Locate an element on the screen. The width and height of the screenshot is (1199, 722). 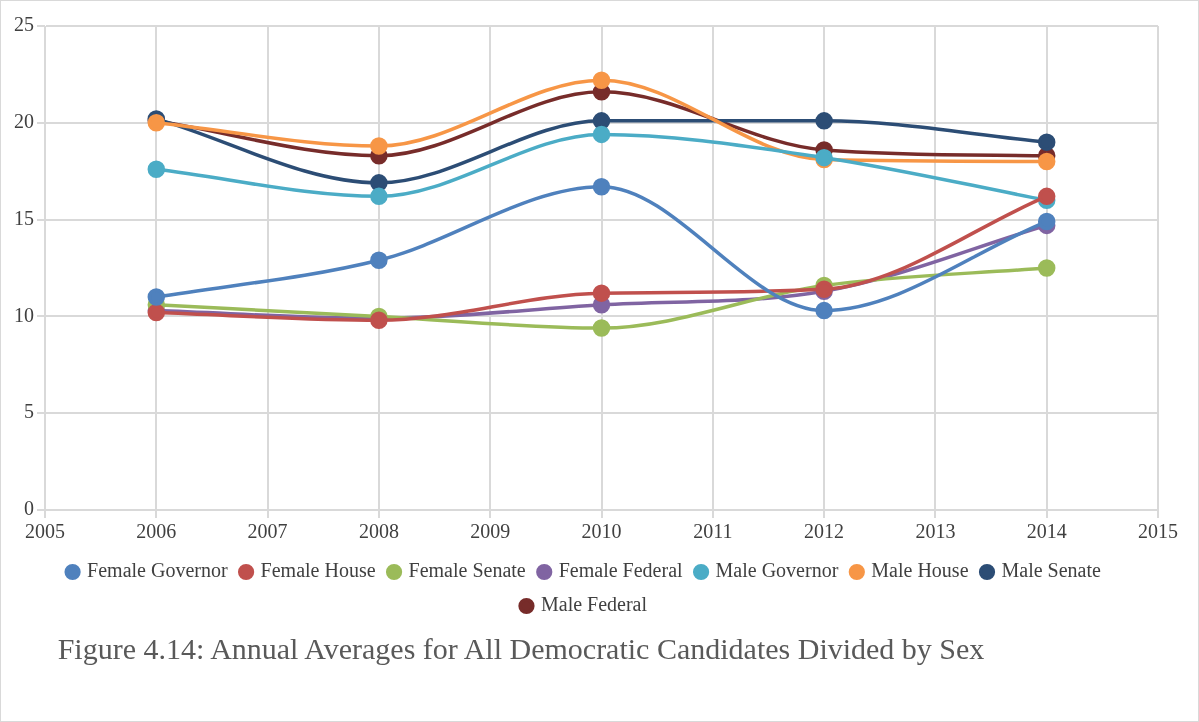
x-tick-label: 2009 is located at coordinates (490, 531).